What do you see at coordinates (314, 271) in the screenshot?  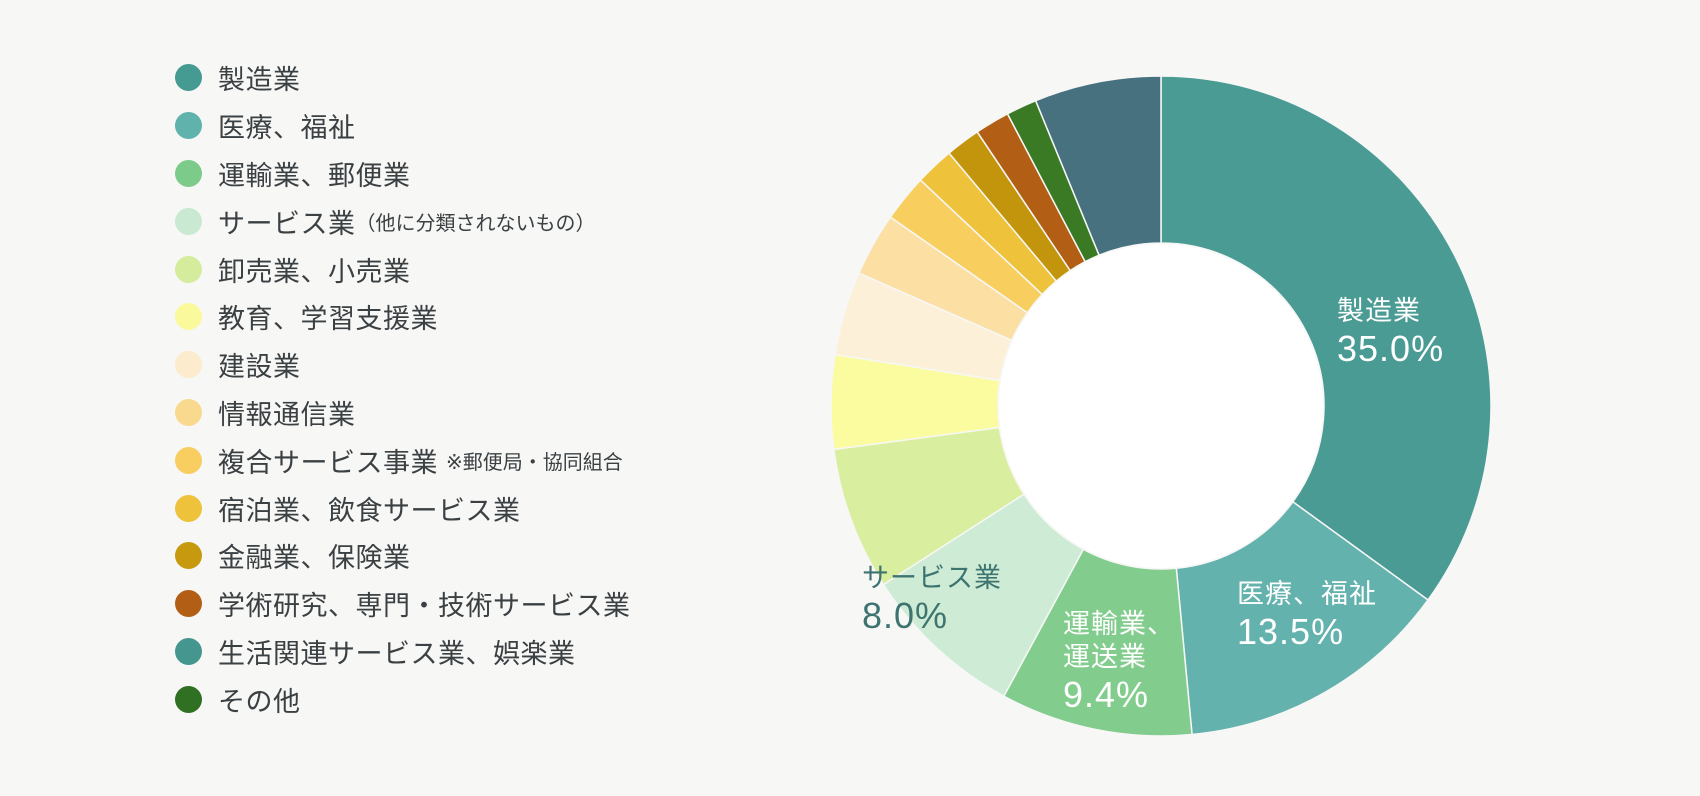 I see `legend-label: 卸売業、小売業` at bounding box center [314, 271].